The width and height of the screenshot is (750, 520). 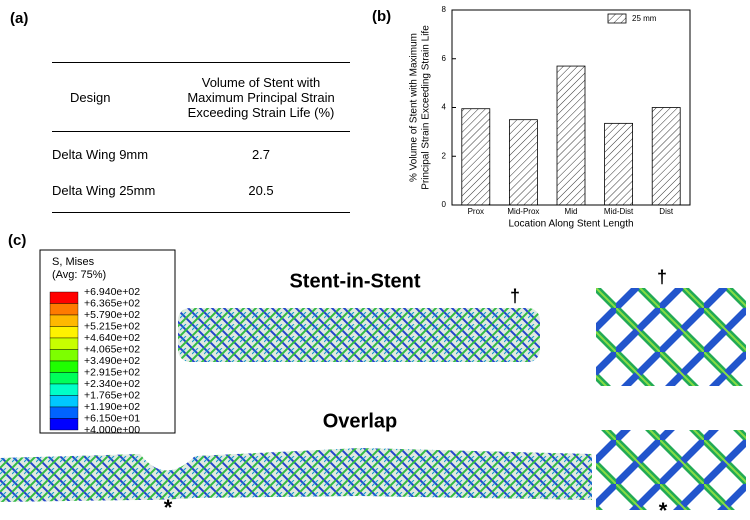 I want to click on y-tick-label: 0, so click(x=444, y=204).